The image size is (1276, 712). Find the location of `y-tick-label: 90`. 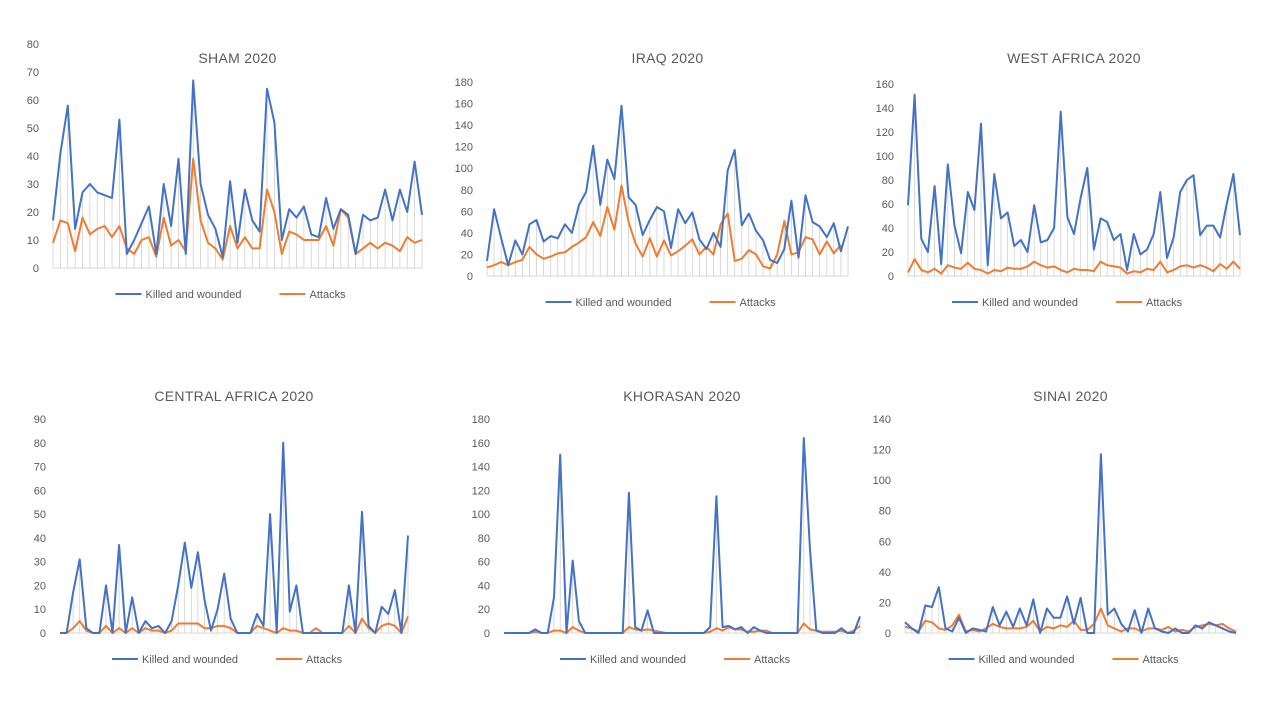

y-tick-label: 90 is located at coordinates (40, 420).